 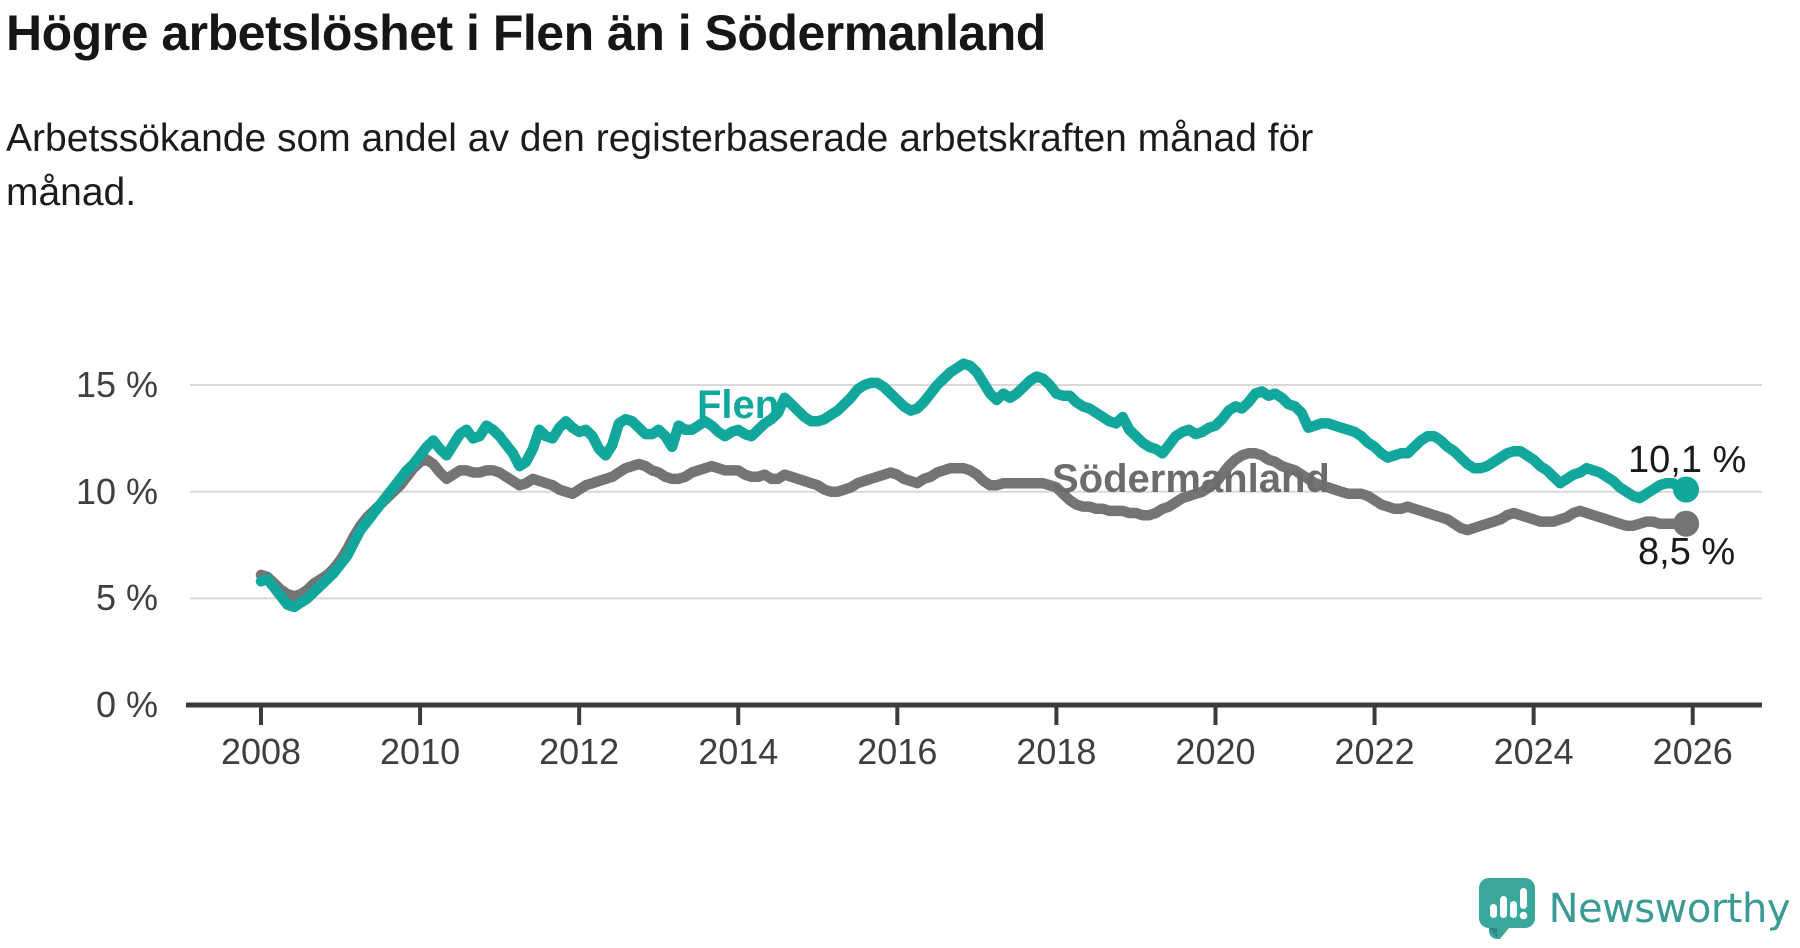 What do you see at coordinates (1533, 751) in the screenshot?
I see `x-tick-label-2024: 2024` at bounding box center [1533, 751].